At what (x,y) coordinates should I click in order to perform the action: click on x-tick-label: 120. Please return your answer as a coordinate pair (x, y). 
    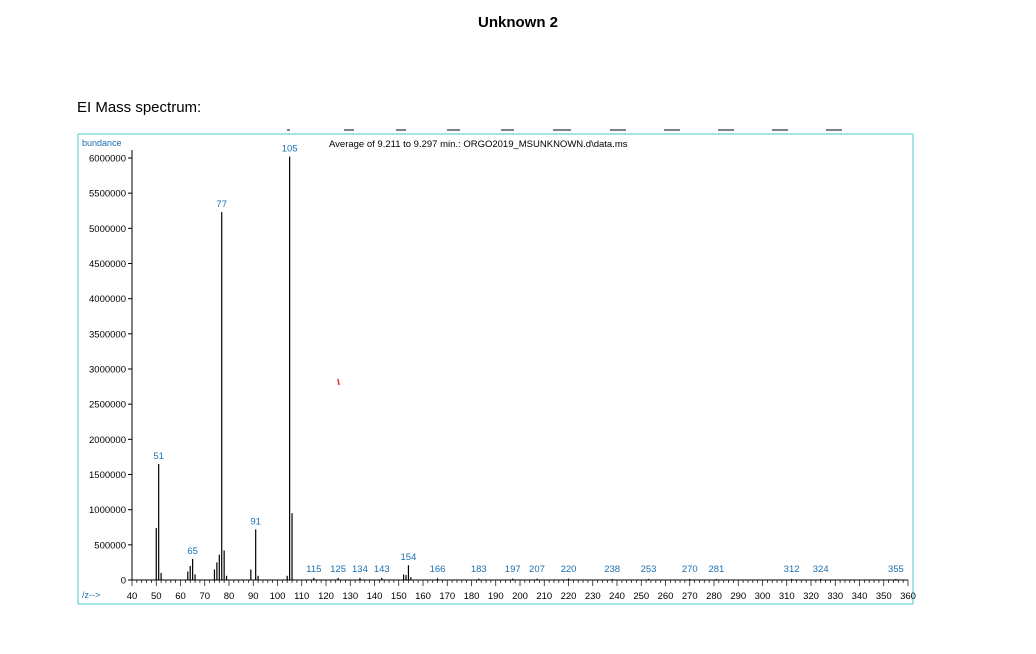
    Looking at the image, I should click on (326, 596).